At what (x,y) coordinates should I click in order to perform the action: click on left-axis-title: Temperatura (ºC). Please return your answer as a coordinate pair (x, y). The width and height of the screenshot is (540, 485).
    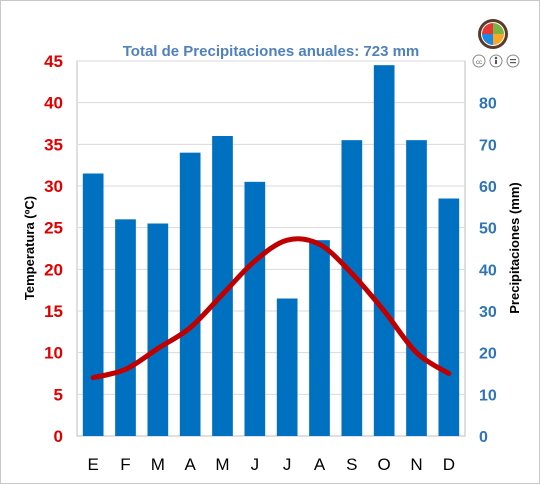
    Looking at the image, I should click on (29, 248).